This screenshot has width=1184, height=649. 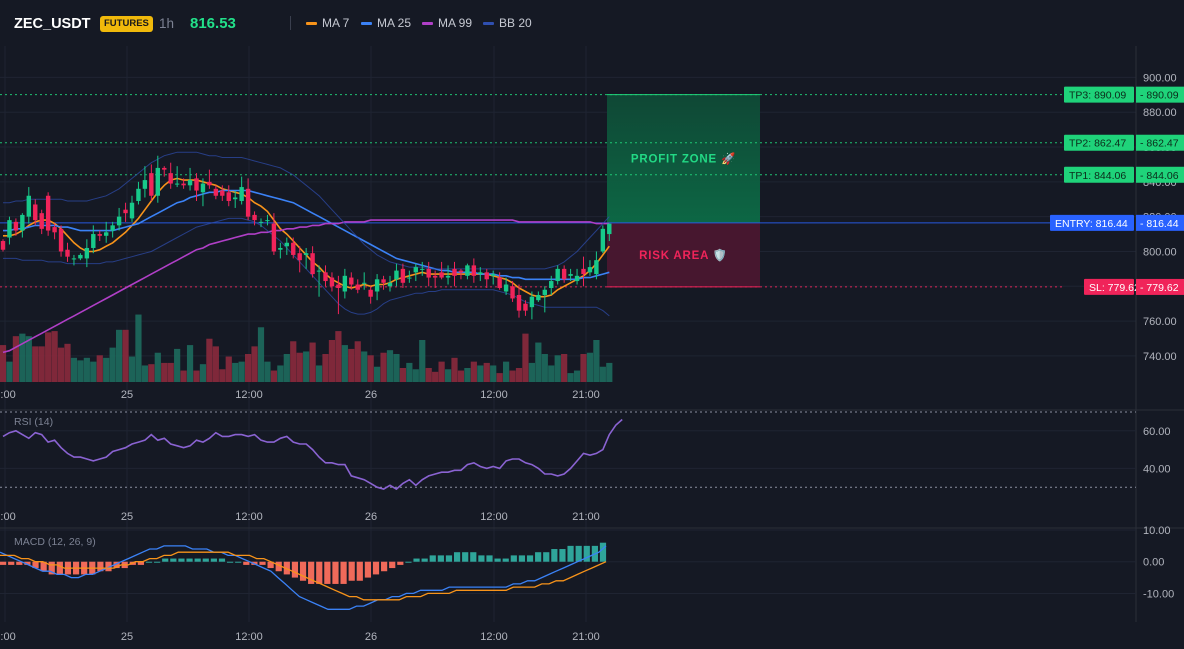 I want to click on header-divider, so click(x=290, y=23).